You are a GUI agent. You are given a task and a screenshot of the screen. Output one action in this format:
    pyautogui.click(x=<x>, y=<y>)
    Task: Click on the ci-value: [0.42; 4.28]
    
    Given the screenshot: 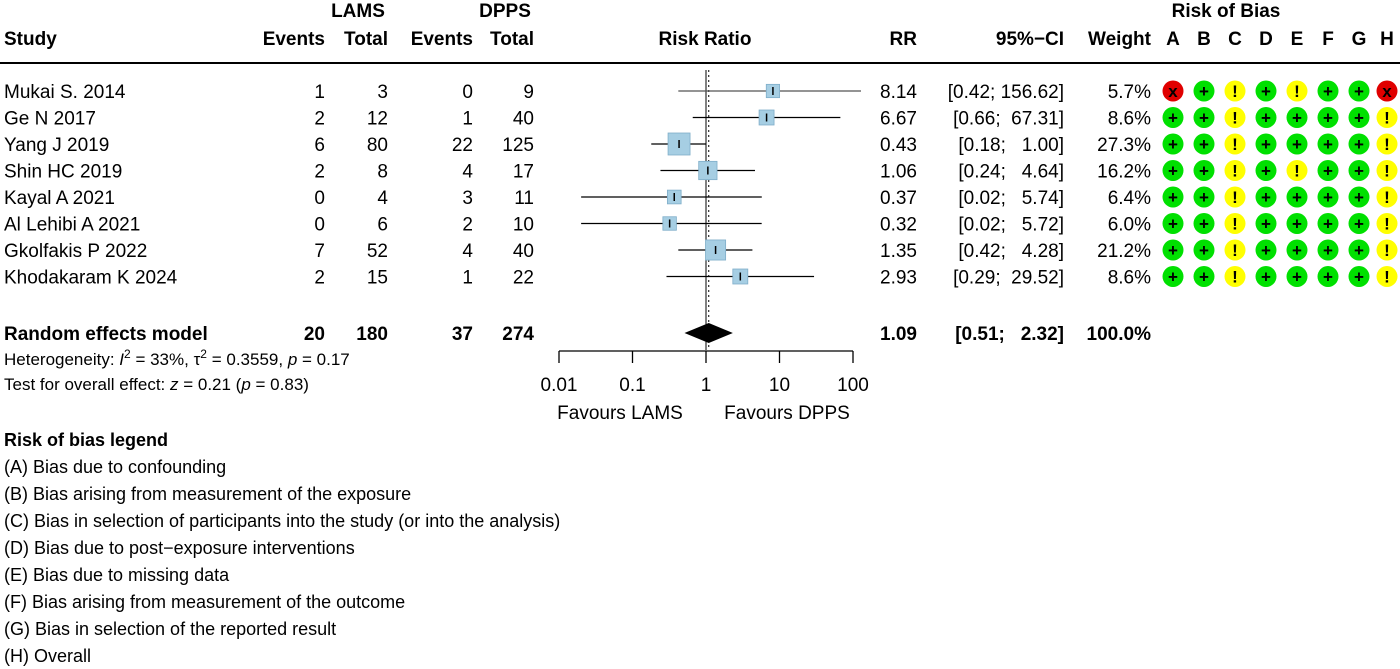 What is the action you would take?
    pyautogui.click(x=1011, y=251)
    